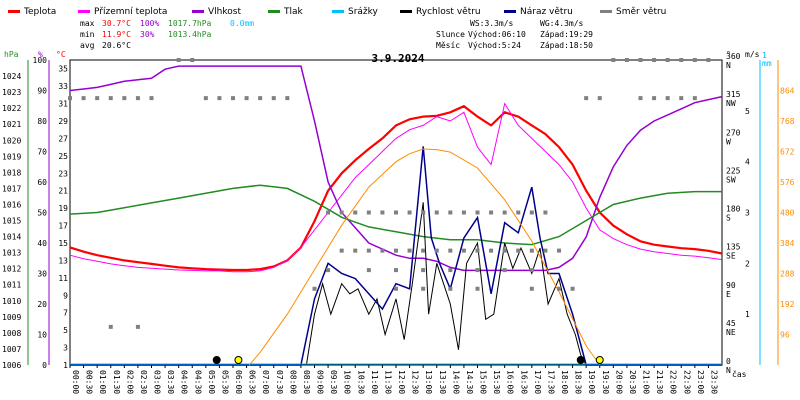 The height and width of the screenshot is (400, 800). What do you see at coordinates (65, 313) in the screenshot?
I see `temperature-tick: 7` at bounding box center [65, 313].